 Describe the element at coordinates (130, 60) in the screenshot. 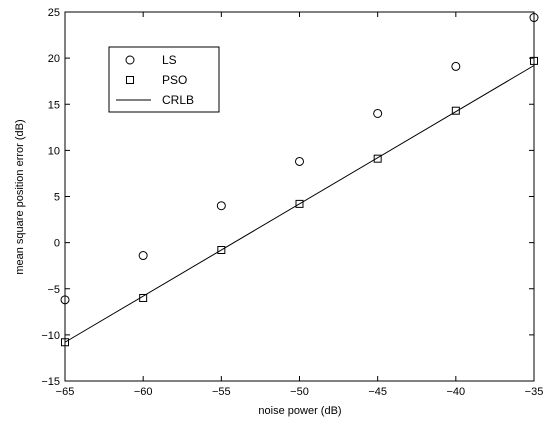

I see `legend-ls-marker` at that location.